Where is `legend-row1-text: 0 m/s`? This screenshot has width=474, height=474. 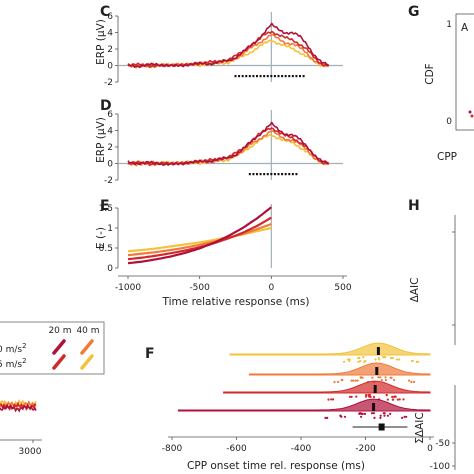
legend-row1-text: 0 m/s is located at coordinates (11, 350).